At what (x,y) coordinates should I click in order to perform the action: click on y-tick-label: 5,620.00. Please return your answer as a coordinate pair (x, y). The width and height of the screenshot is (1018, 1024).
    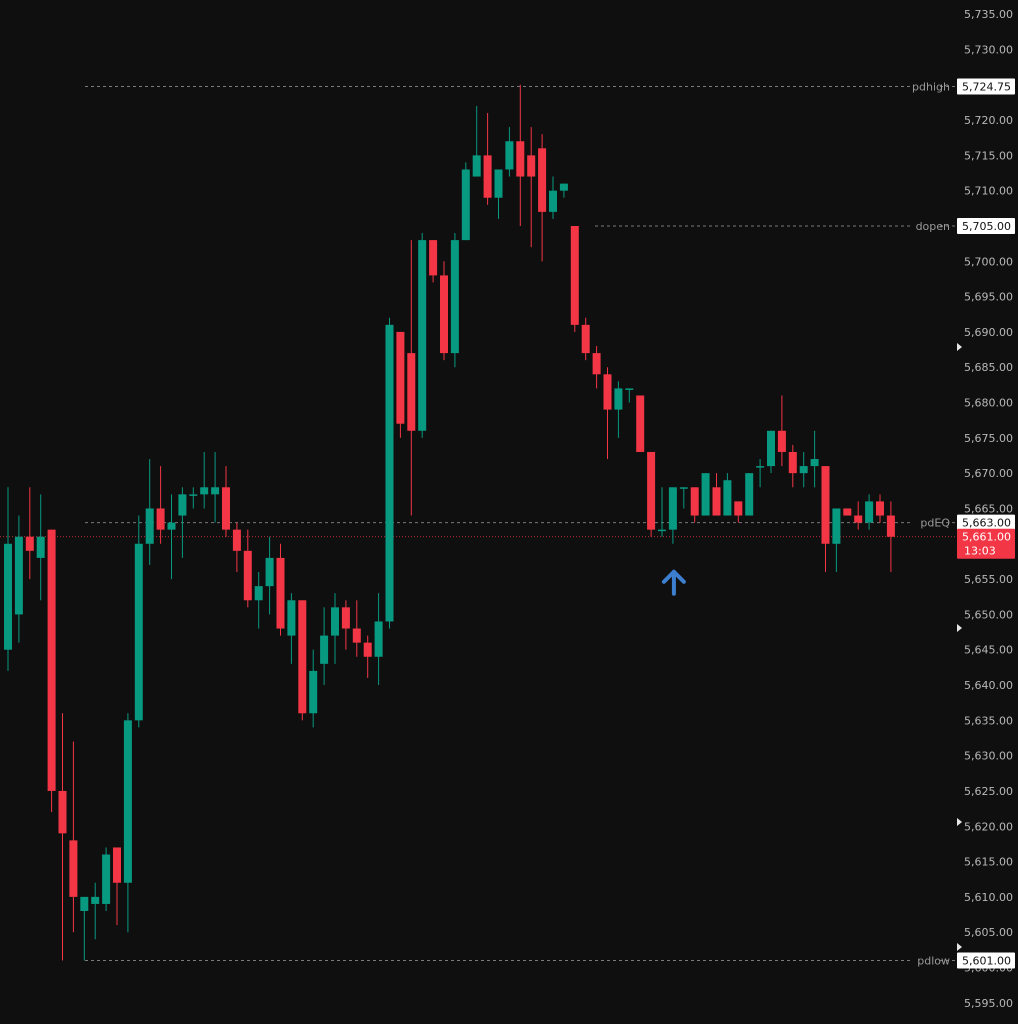
    Looking at the image, I should click on (988, 826).